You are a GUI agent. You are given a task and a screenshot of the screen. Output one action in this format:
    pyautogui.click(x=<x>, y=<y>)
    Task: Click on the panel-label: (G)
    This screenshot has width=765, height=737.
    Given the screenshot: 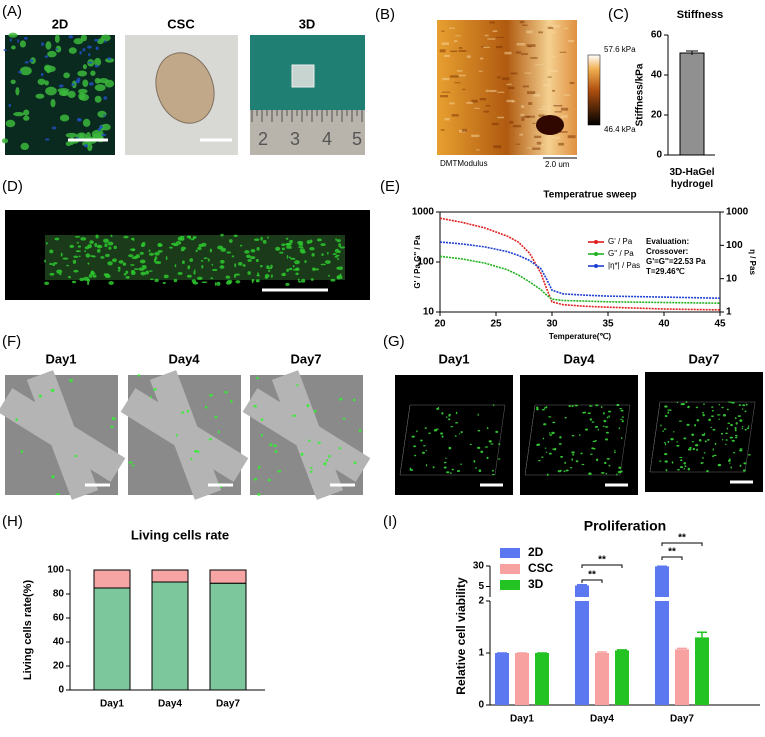 What is the action you would take?
    pyautogui.click(x=394, y=341)
    